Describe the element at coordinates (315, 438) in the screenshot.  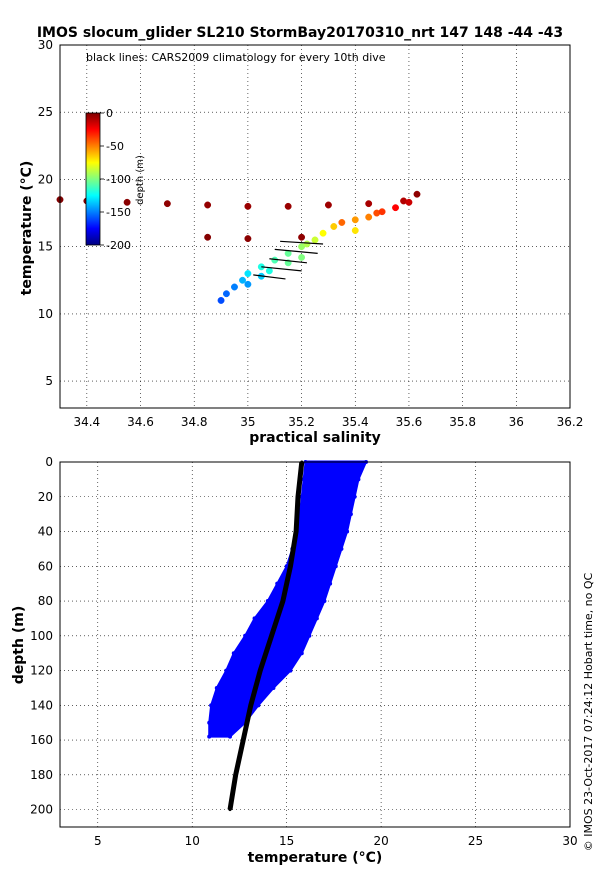
I see `top-x-axis-label: practical salinity` at that location.